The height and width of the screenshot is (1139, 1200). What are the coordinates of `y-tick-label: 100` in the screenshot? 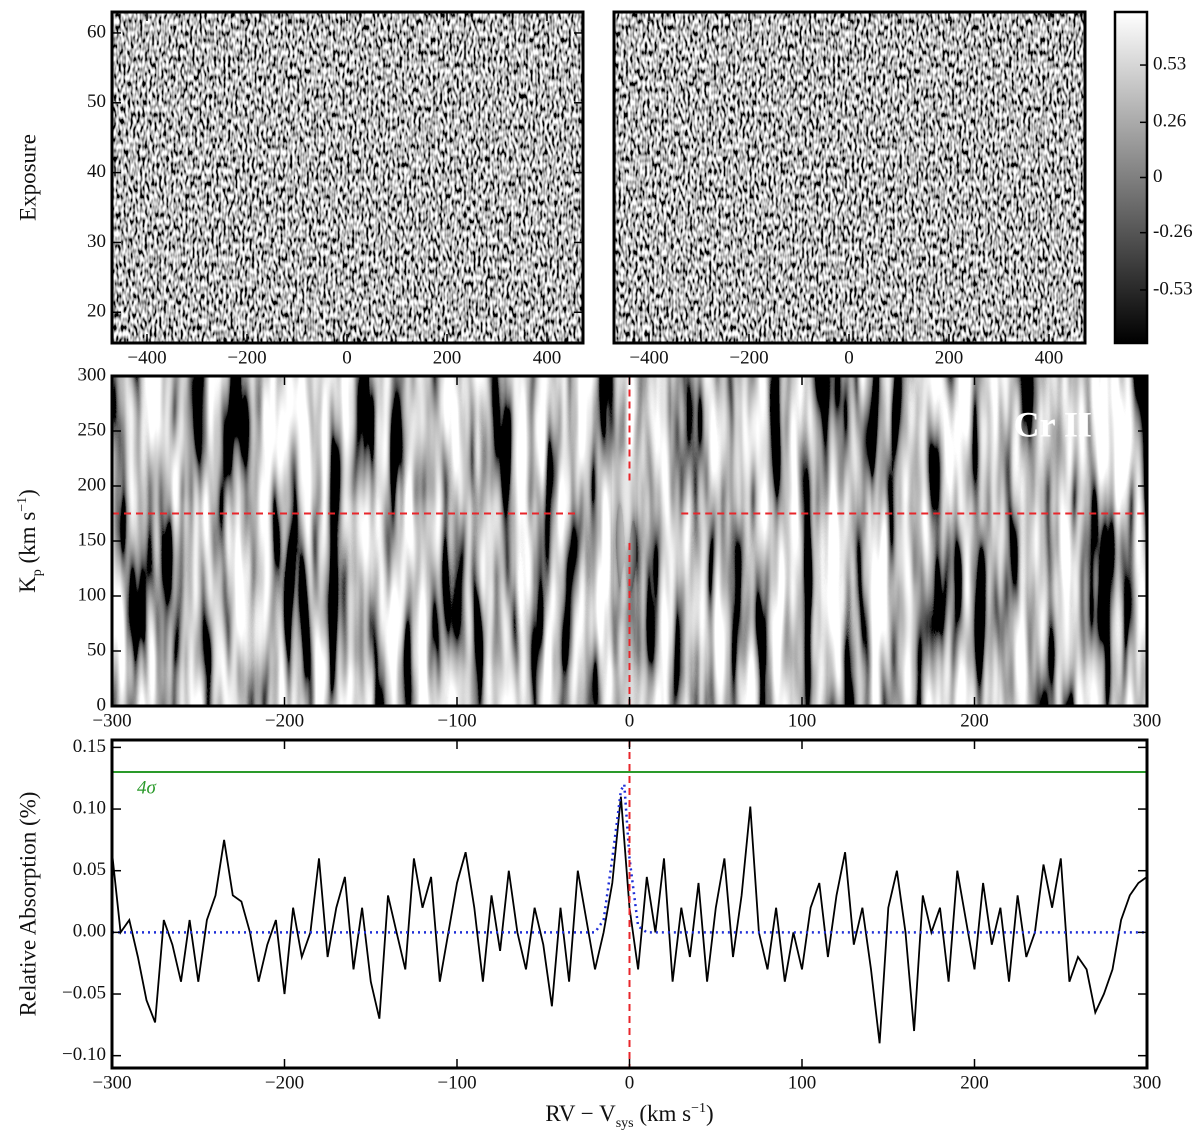 It's located at (92, 594).